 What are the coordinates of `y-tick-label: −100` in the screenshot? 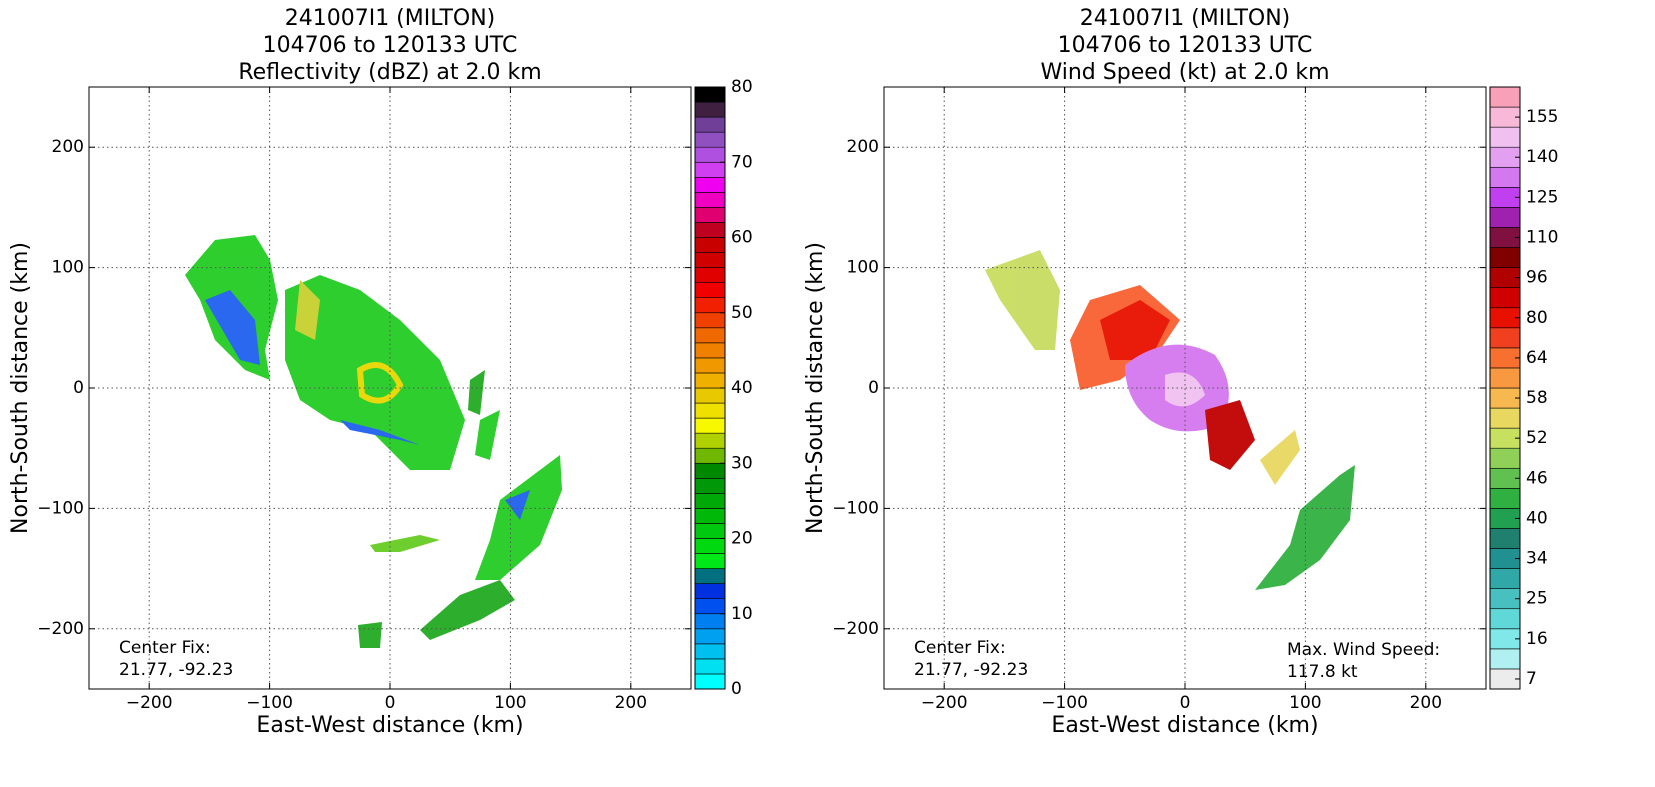 It's located at (855, 508).